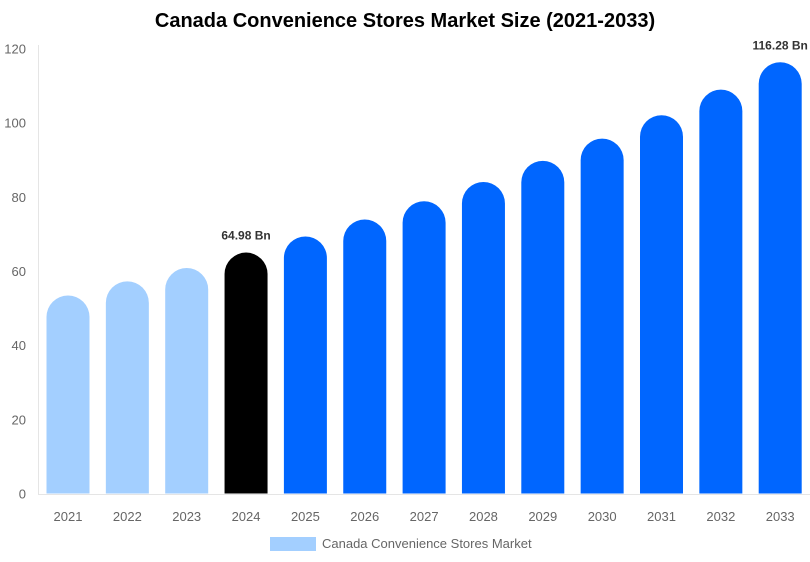  What do you see at coordinates (68, 394) in the screenshot?
I see `bar-2021` at bounding box center [68, 394].